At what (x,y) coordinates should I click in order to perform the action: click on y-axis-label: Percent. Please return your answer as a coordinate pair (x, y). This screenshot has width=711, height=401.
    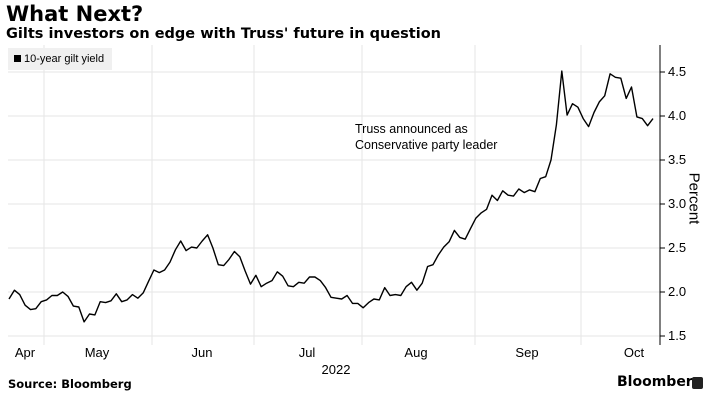
    Looking at the image, I should click on (694, 198).